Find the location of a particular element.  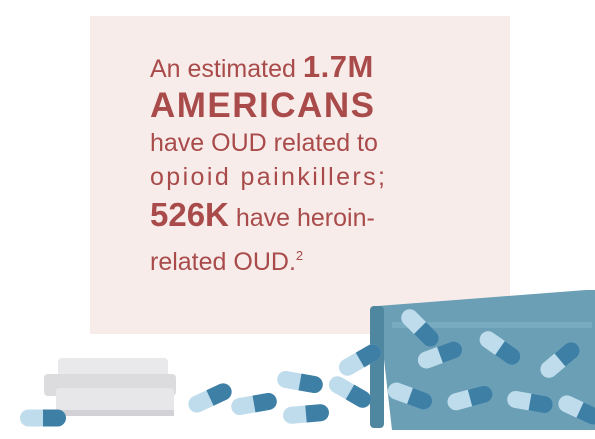

stat-number-americans: 1.7M is located at coordinates (338, 66).